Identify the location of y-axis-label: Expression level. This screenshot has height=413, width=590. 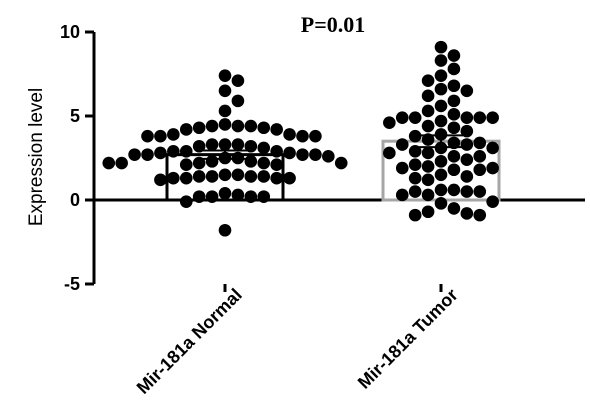
(36, 157).